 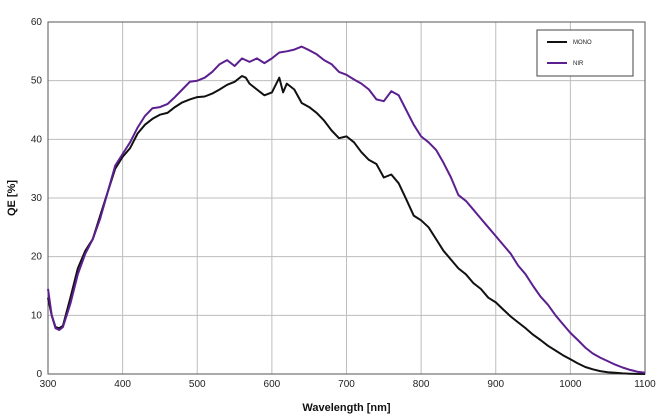 I want to click on y-tick-labels: 0 10 20 30 40 50 60, so click(x=37, y=198).